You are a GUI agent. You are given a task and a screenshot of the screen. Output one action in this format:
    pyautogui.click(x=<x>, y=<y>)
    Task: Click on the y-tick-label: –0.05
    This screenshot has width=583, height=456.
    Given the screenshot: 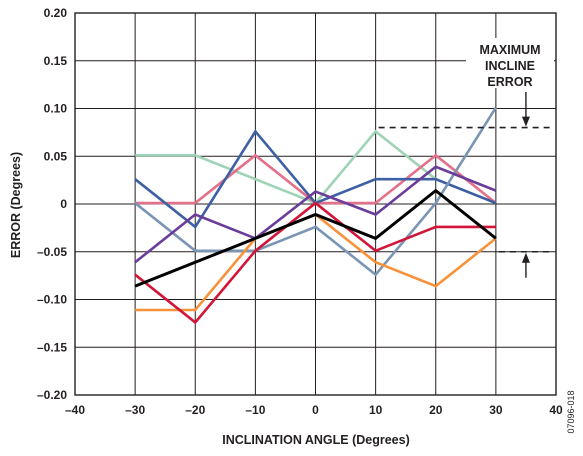 What is the action you would take?
    pyautogui.click(x=52, y=252)
    